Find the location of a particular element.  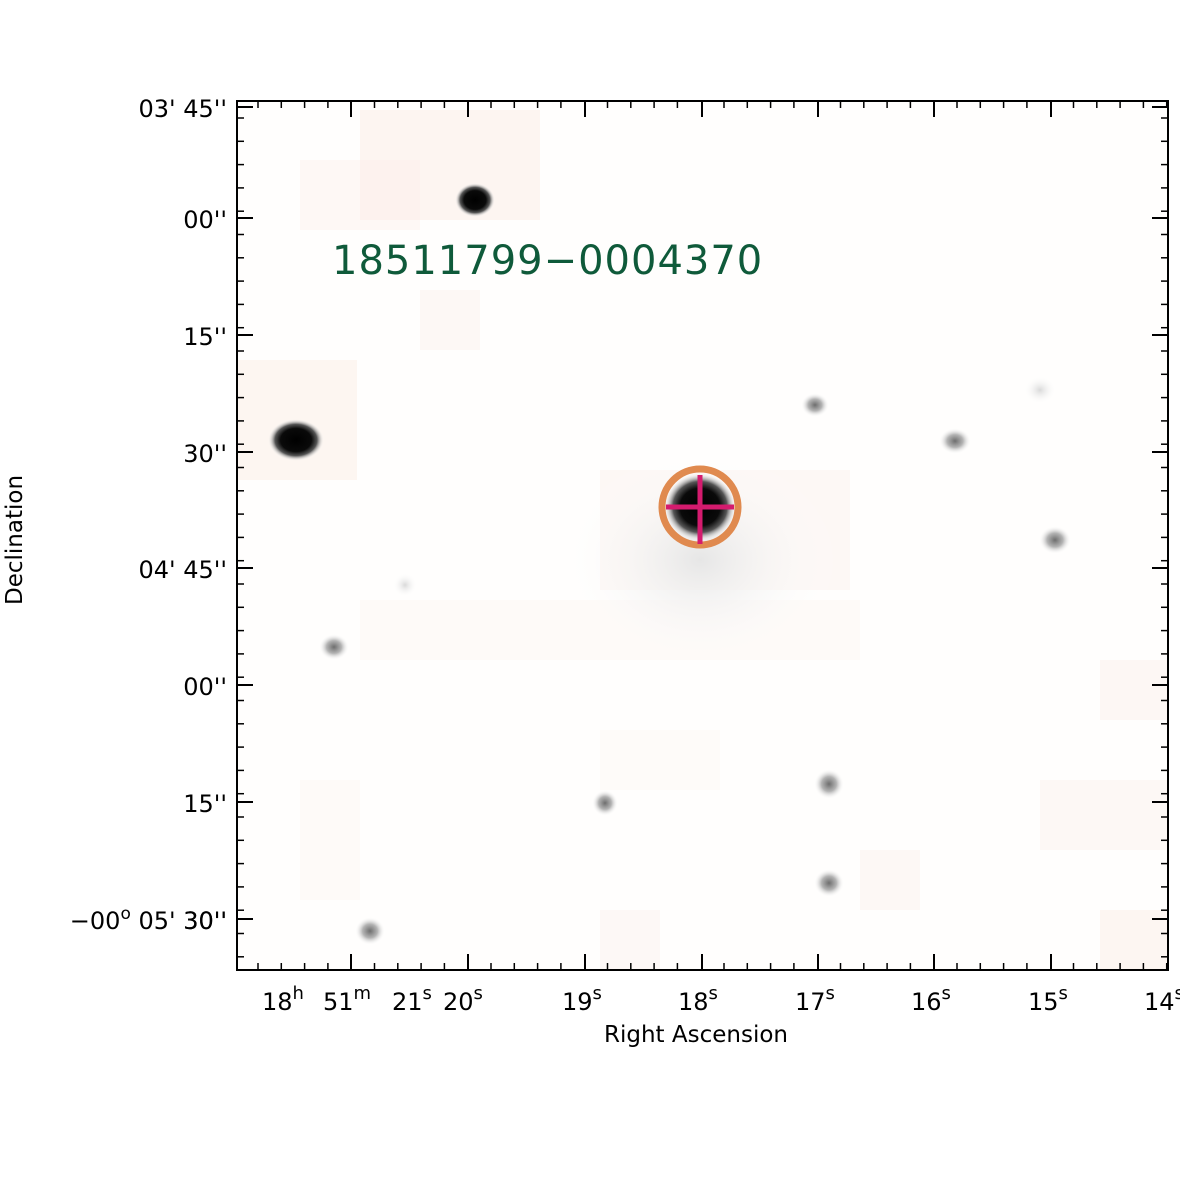

ra-tick-label-4: 20s is located at coordinates (463, 999).